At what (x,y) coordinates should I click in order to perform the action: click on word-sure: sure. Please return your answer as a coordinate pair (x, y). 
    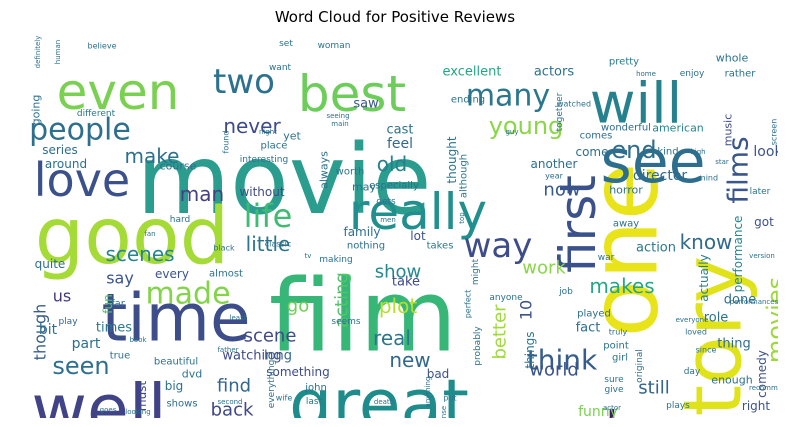
    Looking at the image, I should click on (614, 380).